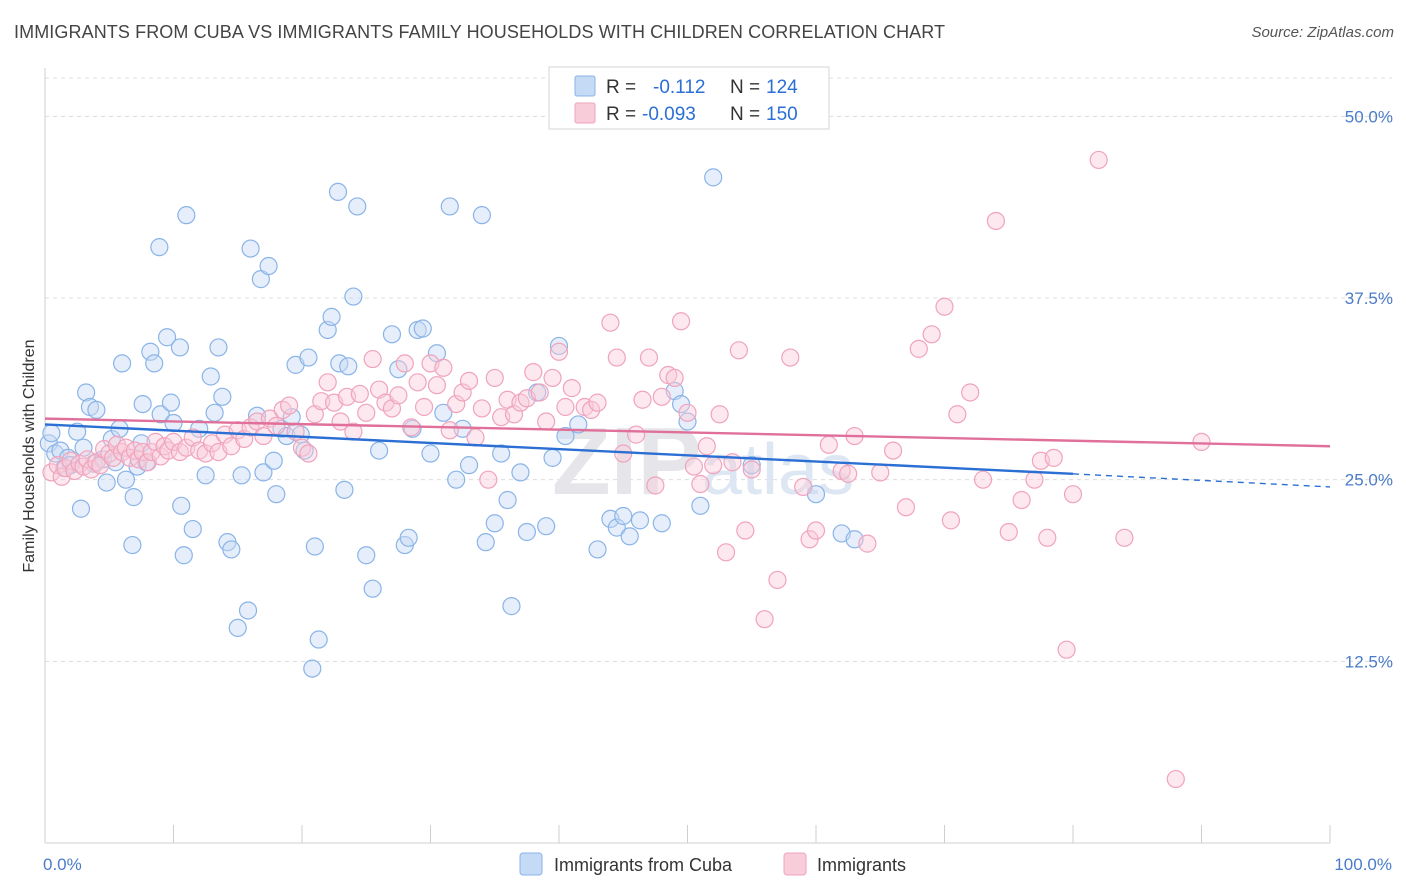 This screenshot has width=1406, height=892. What do you see at coordinates (1369, 116) in the screenshot?
I see `y-tick-label: 50.0%` at bounding box center [1369, 116].